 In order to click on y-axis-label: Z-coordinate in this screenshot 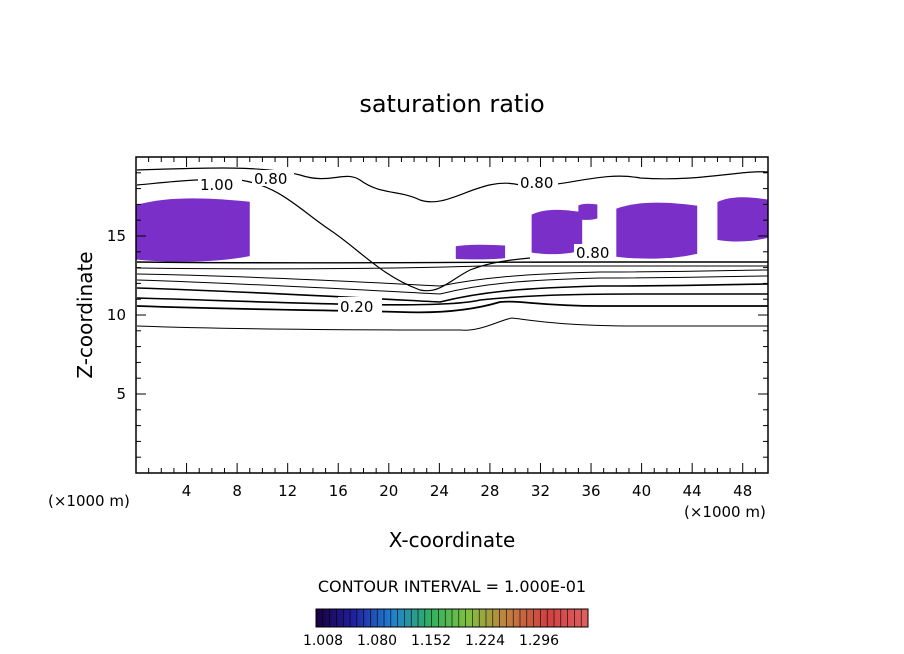, I will do `click(85, 314)`.